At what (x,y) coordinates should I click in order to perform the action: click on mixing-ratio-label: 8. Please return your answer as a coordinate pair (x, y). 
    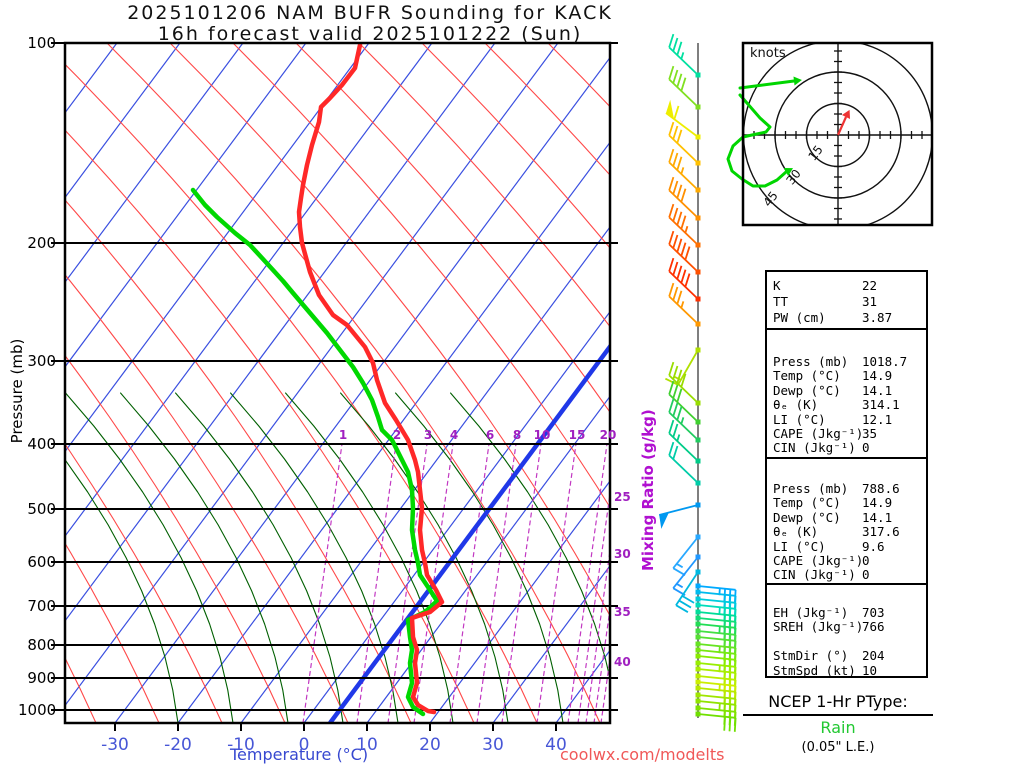
    Looking at the image, I should click on (517, 435).